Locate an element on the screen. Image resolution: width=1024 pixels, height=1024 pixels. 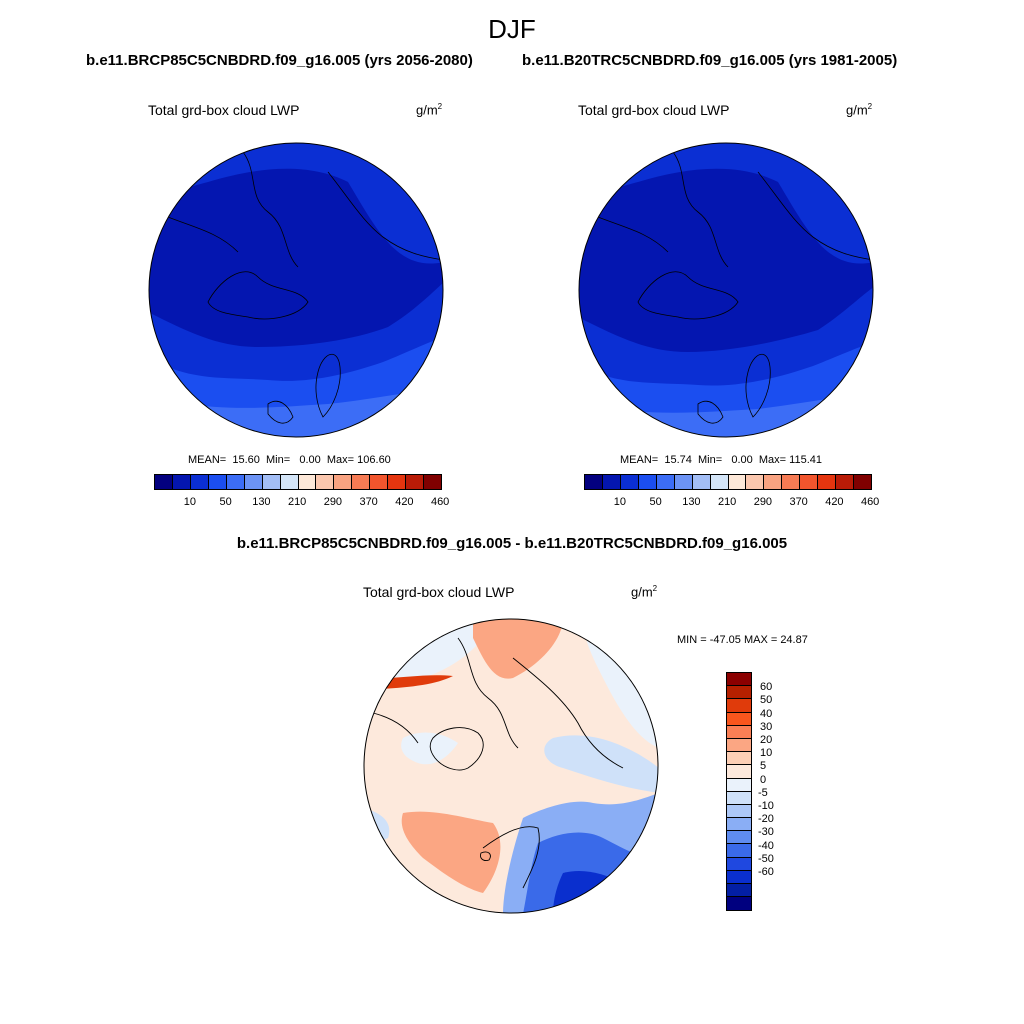
colorbar-tick-label: 60 is located at coordinates (766, 687).